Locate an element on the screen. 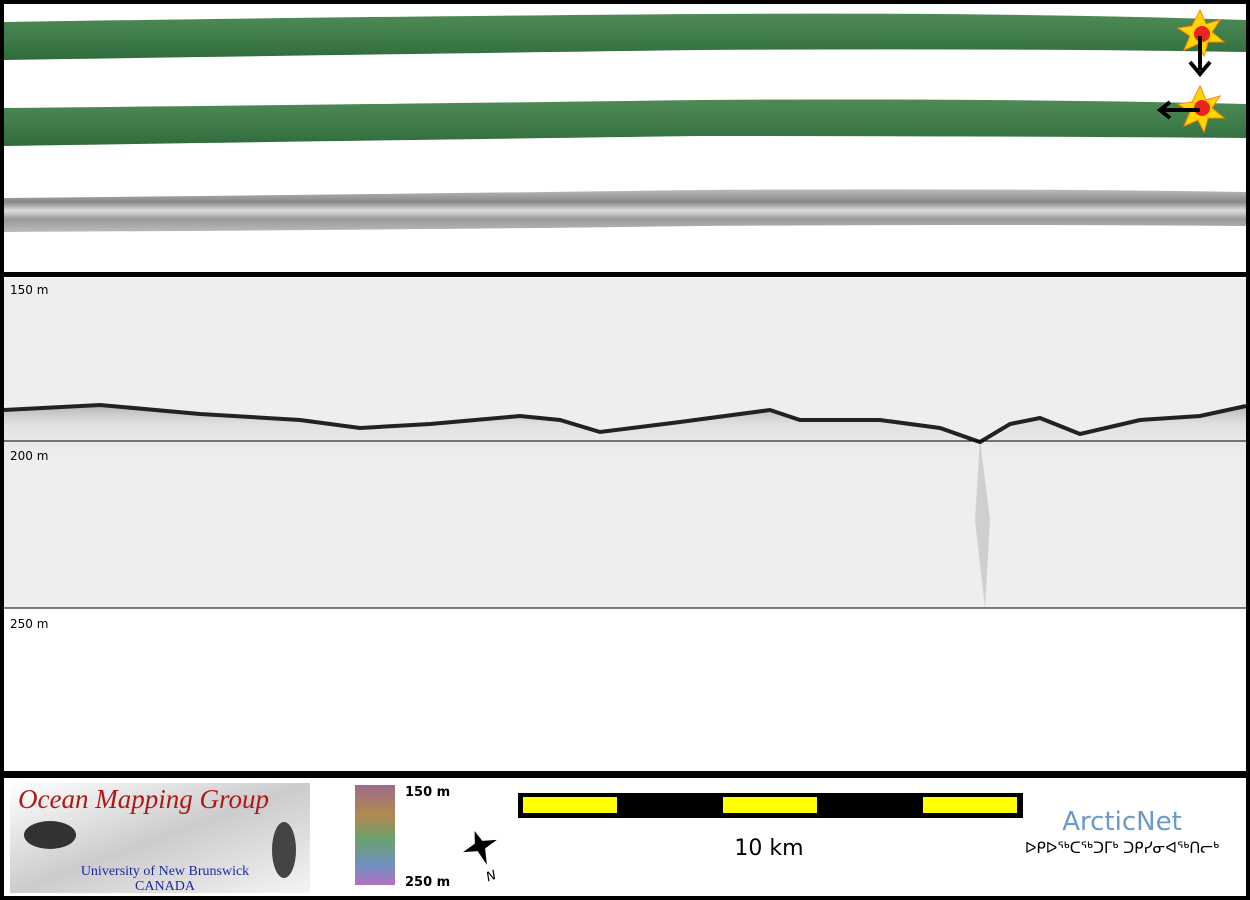  partner-name: ArcticNet is located at coordinates (1122, 822).